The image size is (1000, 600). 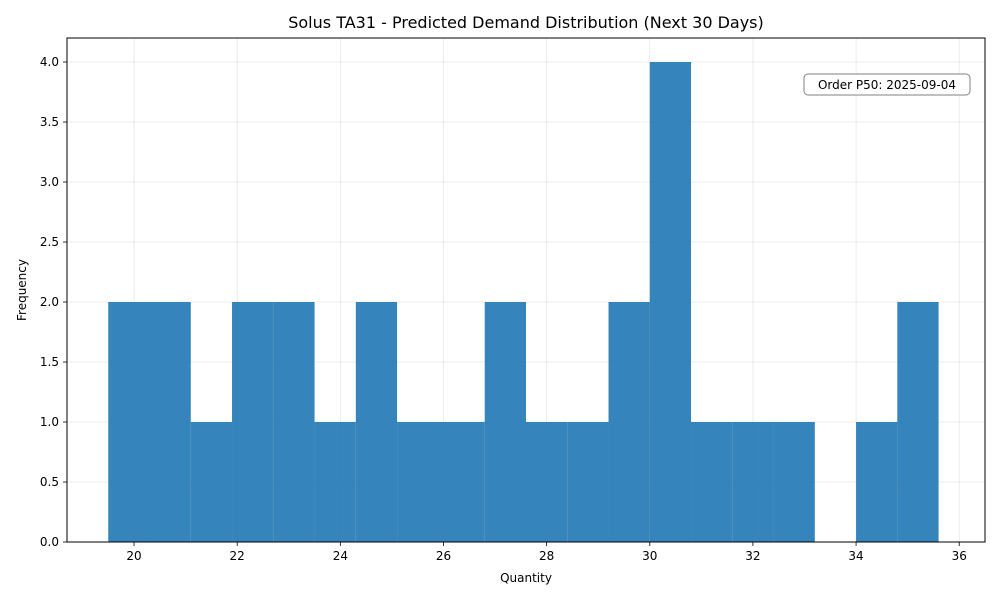 I want to click on y-tick-label-2: 1.0, so click(x=49, y=422).